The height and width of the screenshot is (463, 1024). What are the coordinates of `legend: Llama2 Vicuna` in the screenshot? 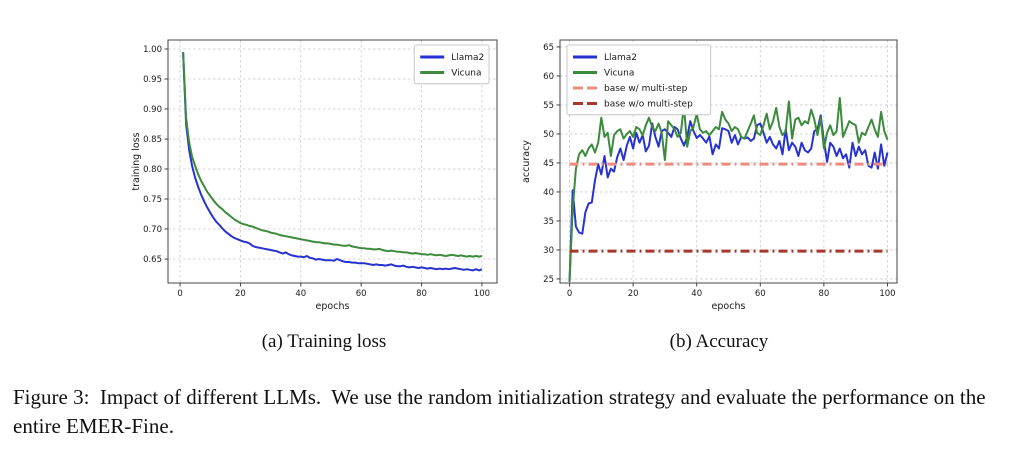 It's located at (451, 64).